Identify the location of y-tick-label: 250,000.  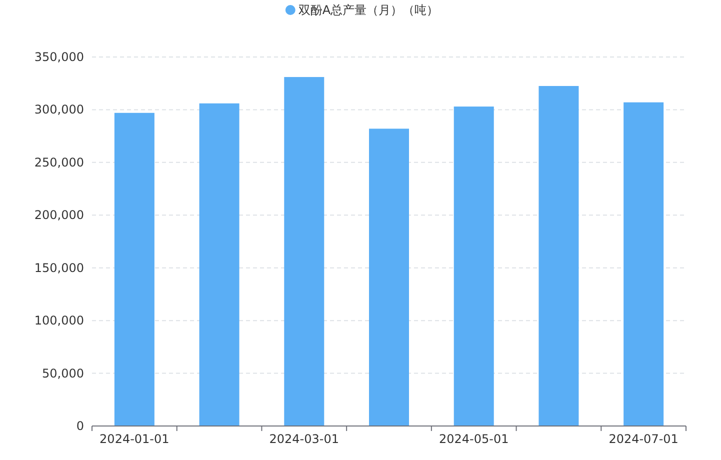
(59, 162).